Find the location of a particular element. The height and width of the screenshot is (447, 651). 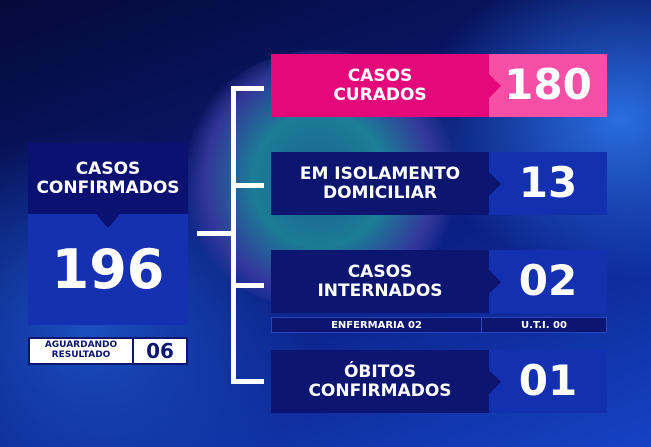

confirmed-value: 196 is located at coordinates (108, 269).